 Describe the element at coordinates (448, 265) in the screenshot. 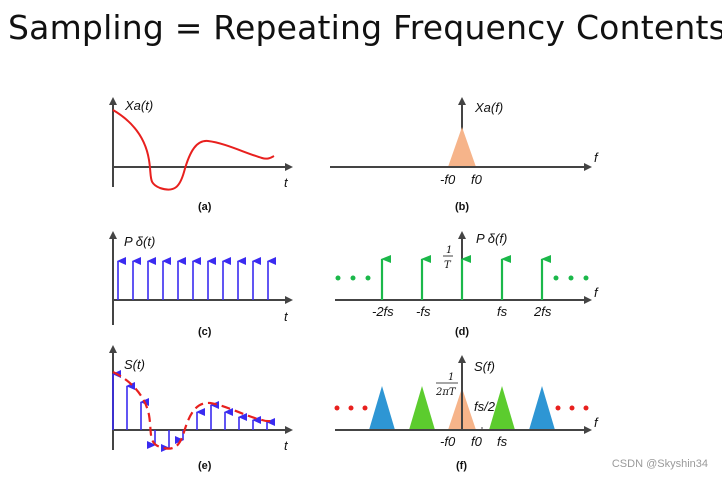

I see `amplitude-denominator: T` at that location.